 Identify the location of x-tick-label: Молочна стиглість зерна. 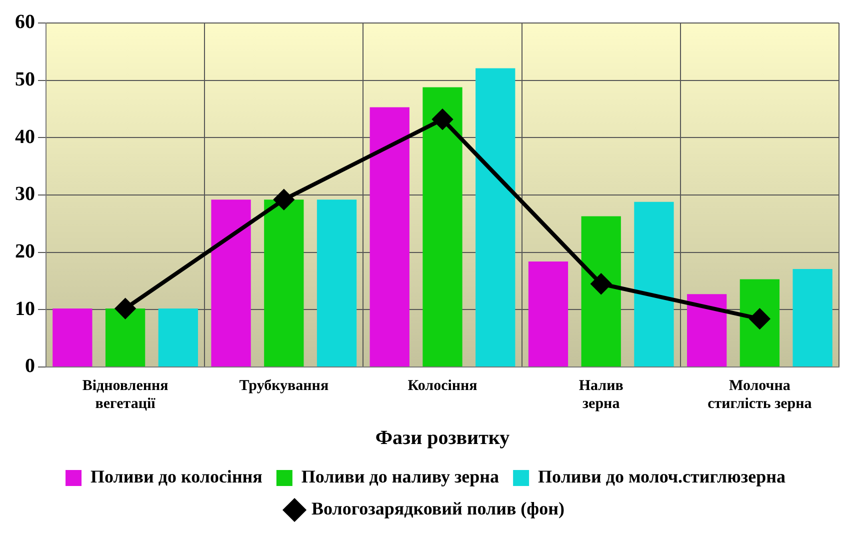
(760, 395).